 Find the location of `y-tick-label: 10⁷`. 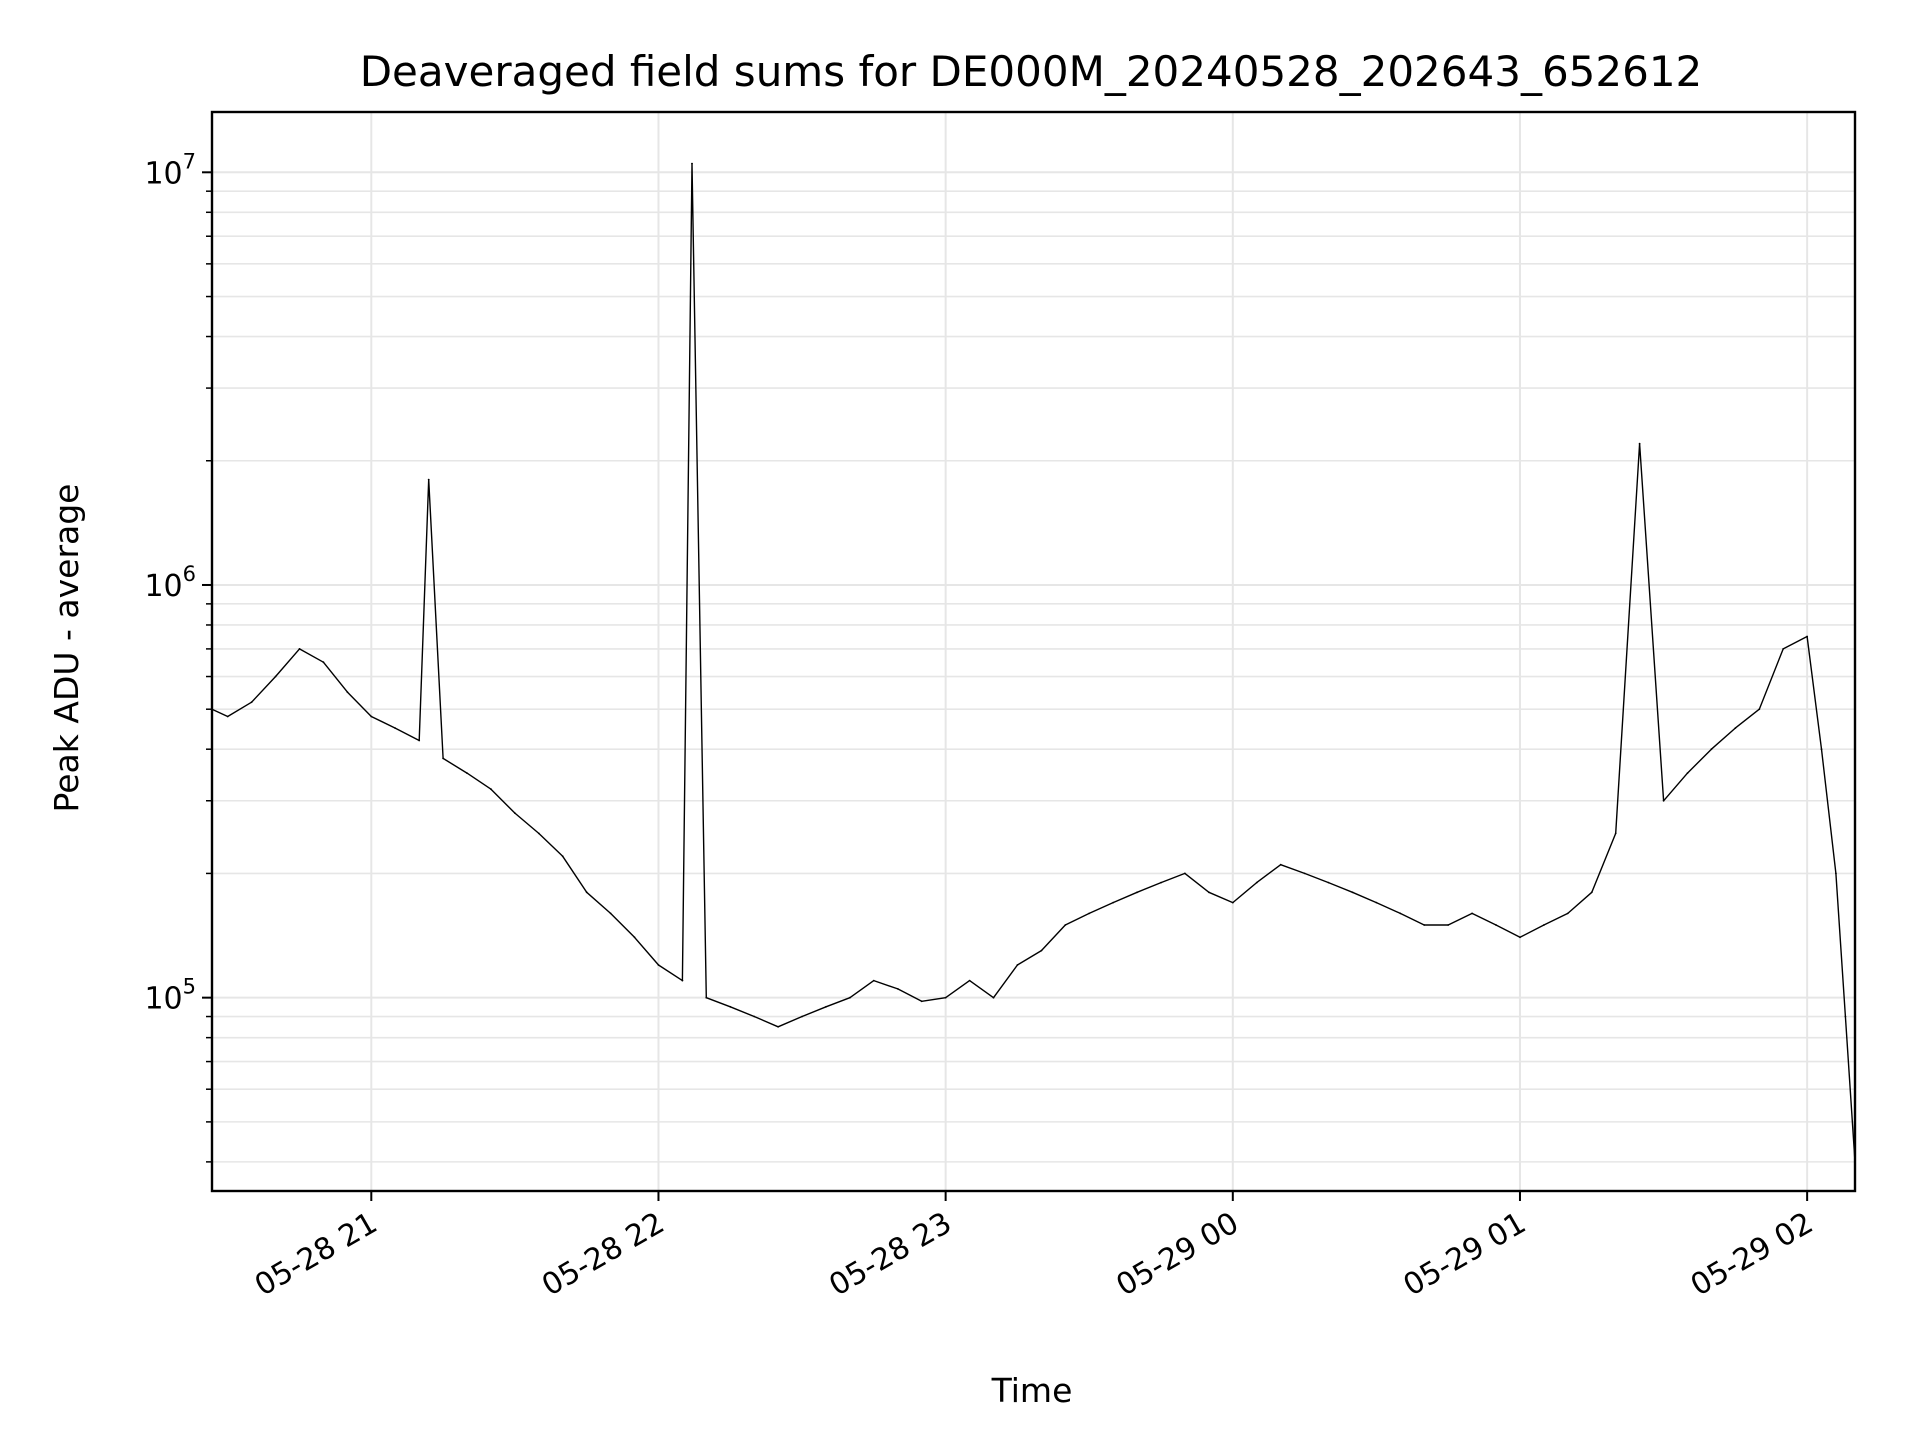

y-tick-label: 10⁷ is located at coordinates (170, 170).